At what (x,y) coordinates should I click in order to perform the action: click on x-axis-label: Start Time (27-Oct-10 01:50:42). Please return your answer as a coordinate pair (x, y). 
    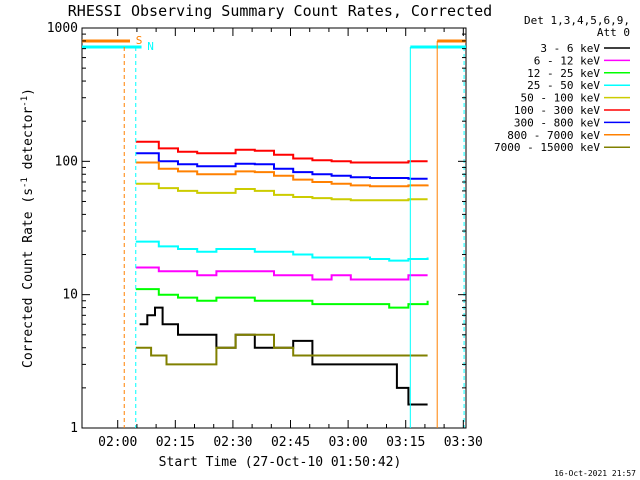
    Looking at the image, I should click on (280, 462).